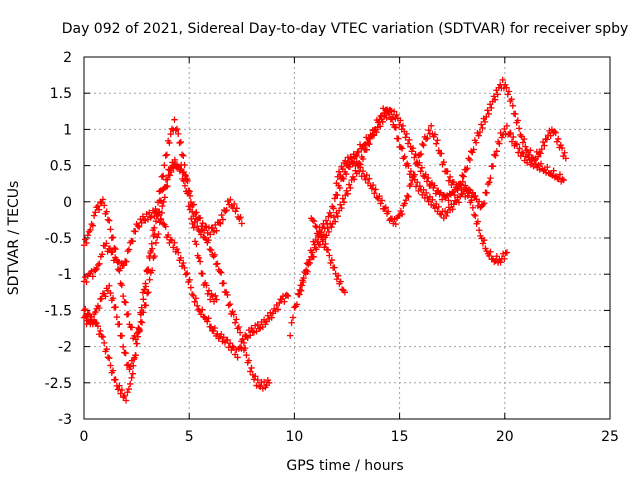 The image size is (640, 480). What do you see at coordinates (400, 437) in the screenshot?
I see `x-tick-label: 15` at bounding box center [400, 437].